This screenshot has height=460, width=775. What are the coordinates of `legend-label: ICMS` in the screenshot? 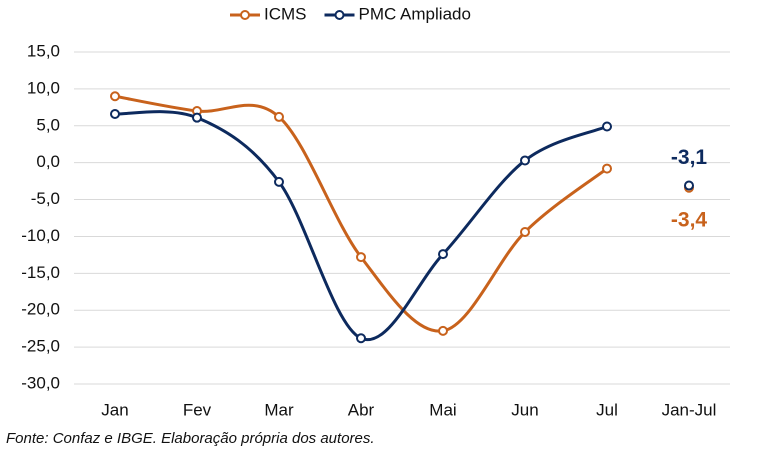 It's located at (285, 13).